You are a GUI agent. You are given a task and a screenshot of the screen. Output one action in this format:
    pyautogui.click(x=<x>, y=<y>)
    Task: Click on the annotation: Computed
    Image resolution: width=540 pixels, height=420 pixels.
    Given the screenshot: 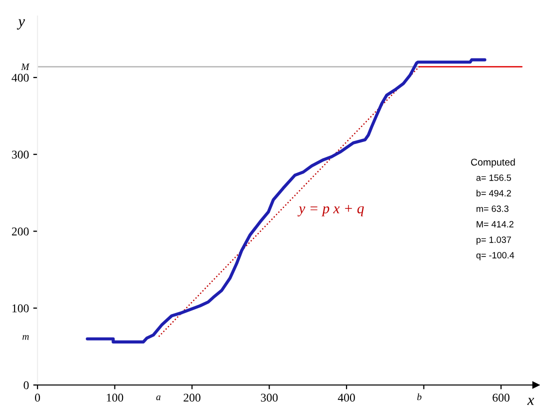 What is the action you would take?
    pyautogui.click(x=493, y=163)
    